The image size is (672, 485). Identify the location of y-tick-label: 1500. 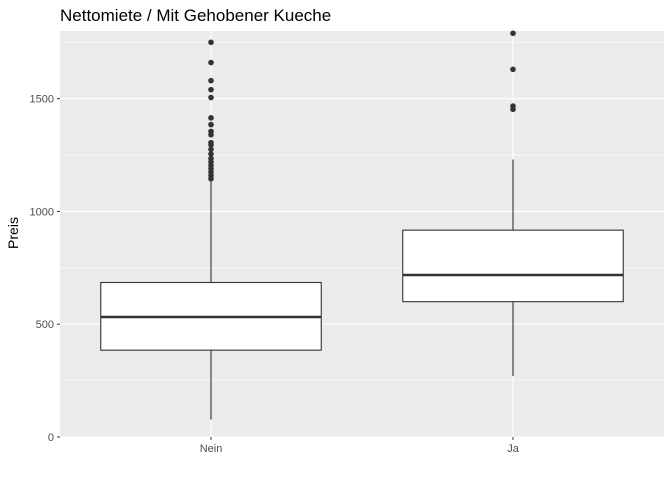
(42, 100).